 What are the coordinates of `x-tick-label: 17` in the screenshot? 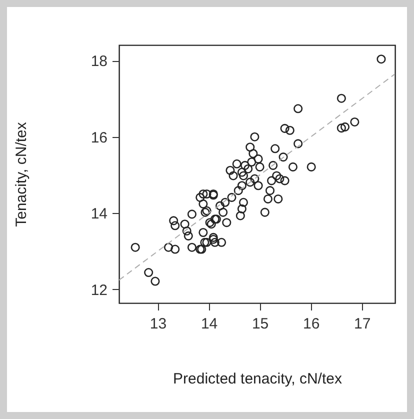 It's located at (362, 324).